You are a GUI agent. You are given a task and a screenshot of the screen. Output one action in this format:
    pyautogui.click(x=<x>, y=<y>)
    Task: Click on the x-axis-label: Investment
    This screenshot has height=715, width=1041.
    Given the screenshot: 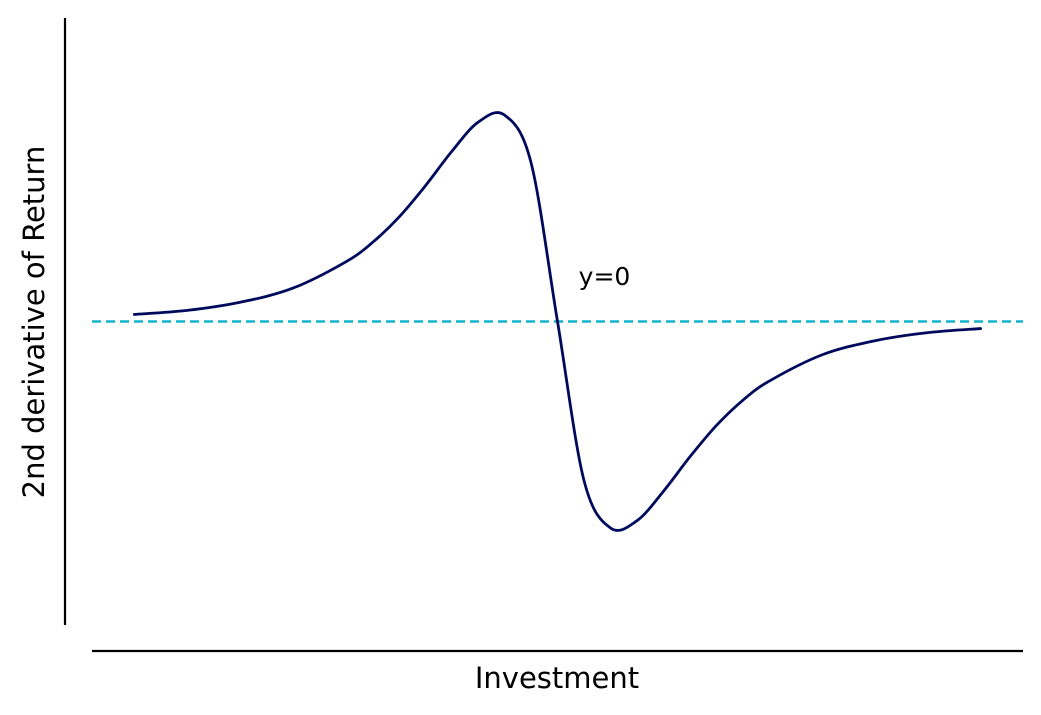 What is the action you would take?
    pyautogui.click(x=557, y=678)
    